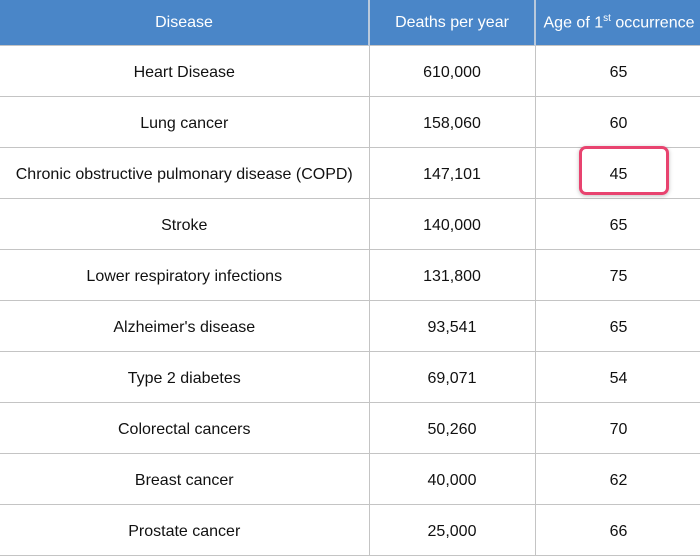 This screenshot has width=700, height=556. I want to click on cell-disease: Breast cancer, so click(185, 479).